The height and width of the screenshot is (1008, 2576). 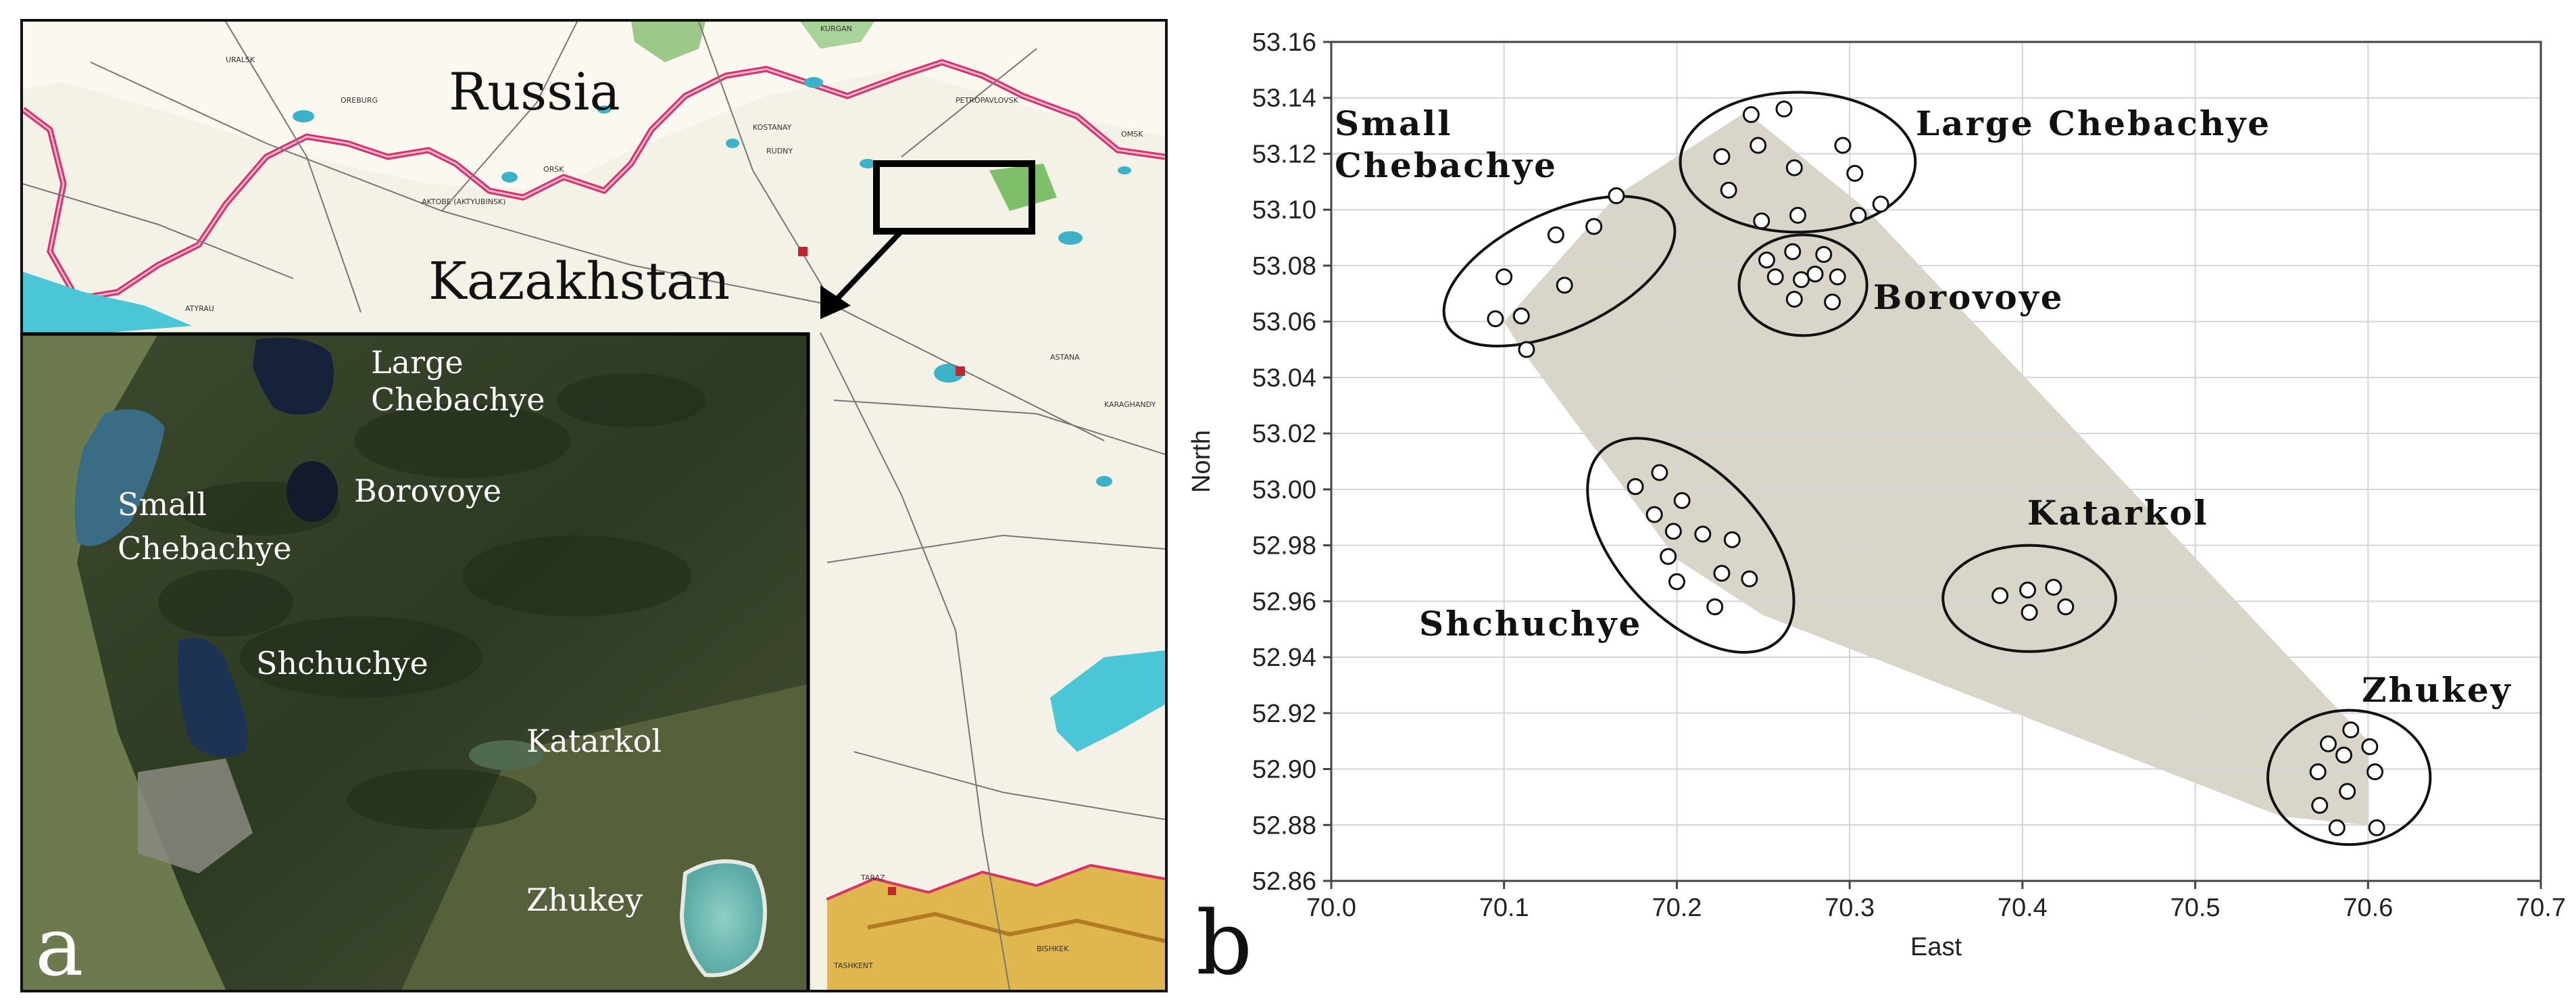 I want to click on y-tick-label: 53.06, so click(x=1284, y=322).